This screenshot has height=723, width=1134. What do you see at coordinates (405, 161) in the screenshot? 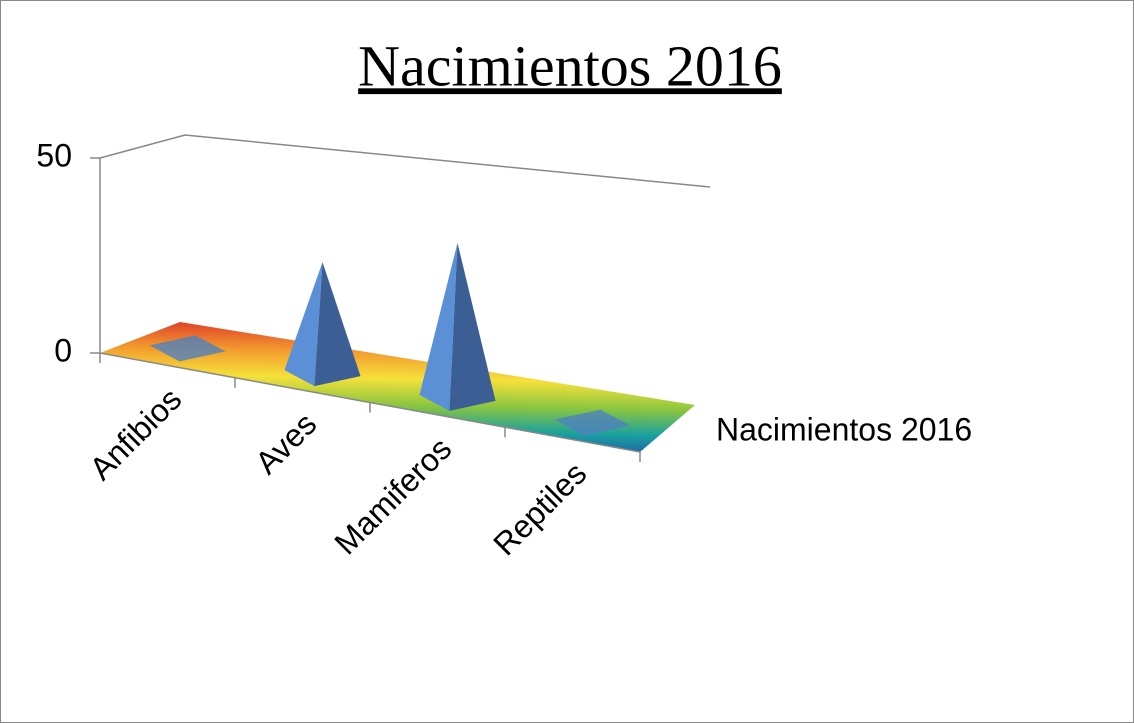
I see `back-wall` at bounding box center [405, 161].